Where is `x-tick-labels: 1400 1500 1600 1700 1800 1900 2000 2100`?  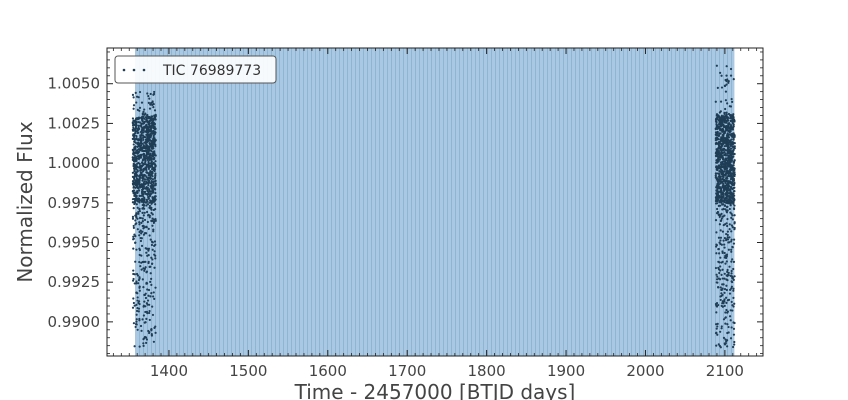
x-tick-labels: 1400 1500 1600 1700 1800 1900 2000 2100 is located at coordinates (447, 371).